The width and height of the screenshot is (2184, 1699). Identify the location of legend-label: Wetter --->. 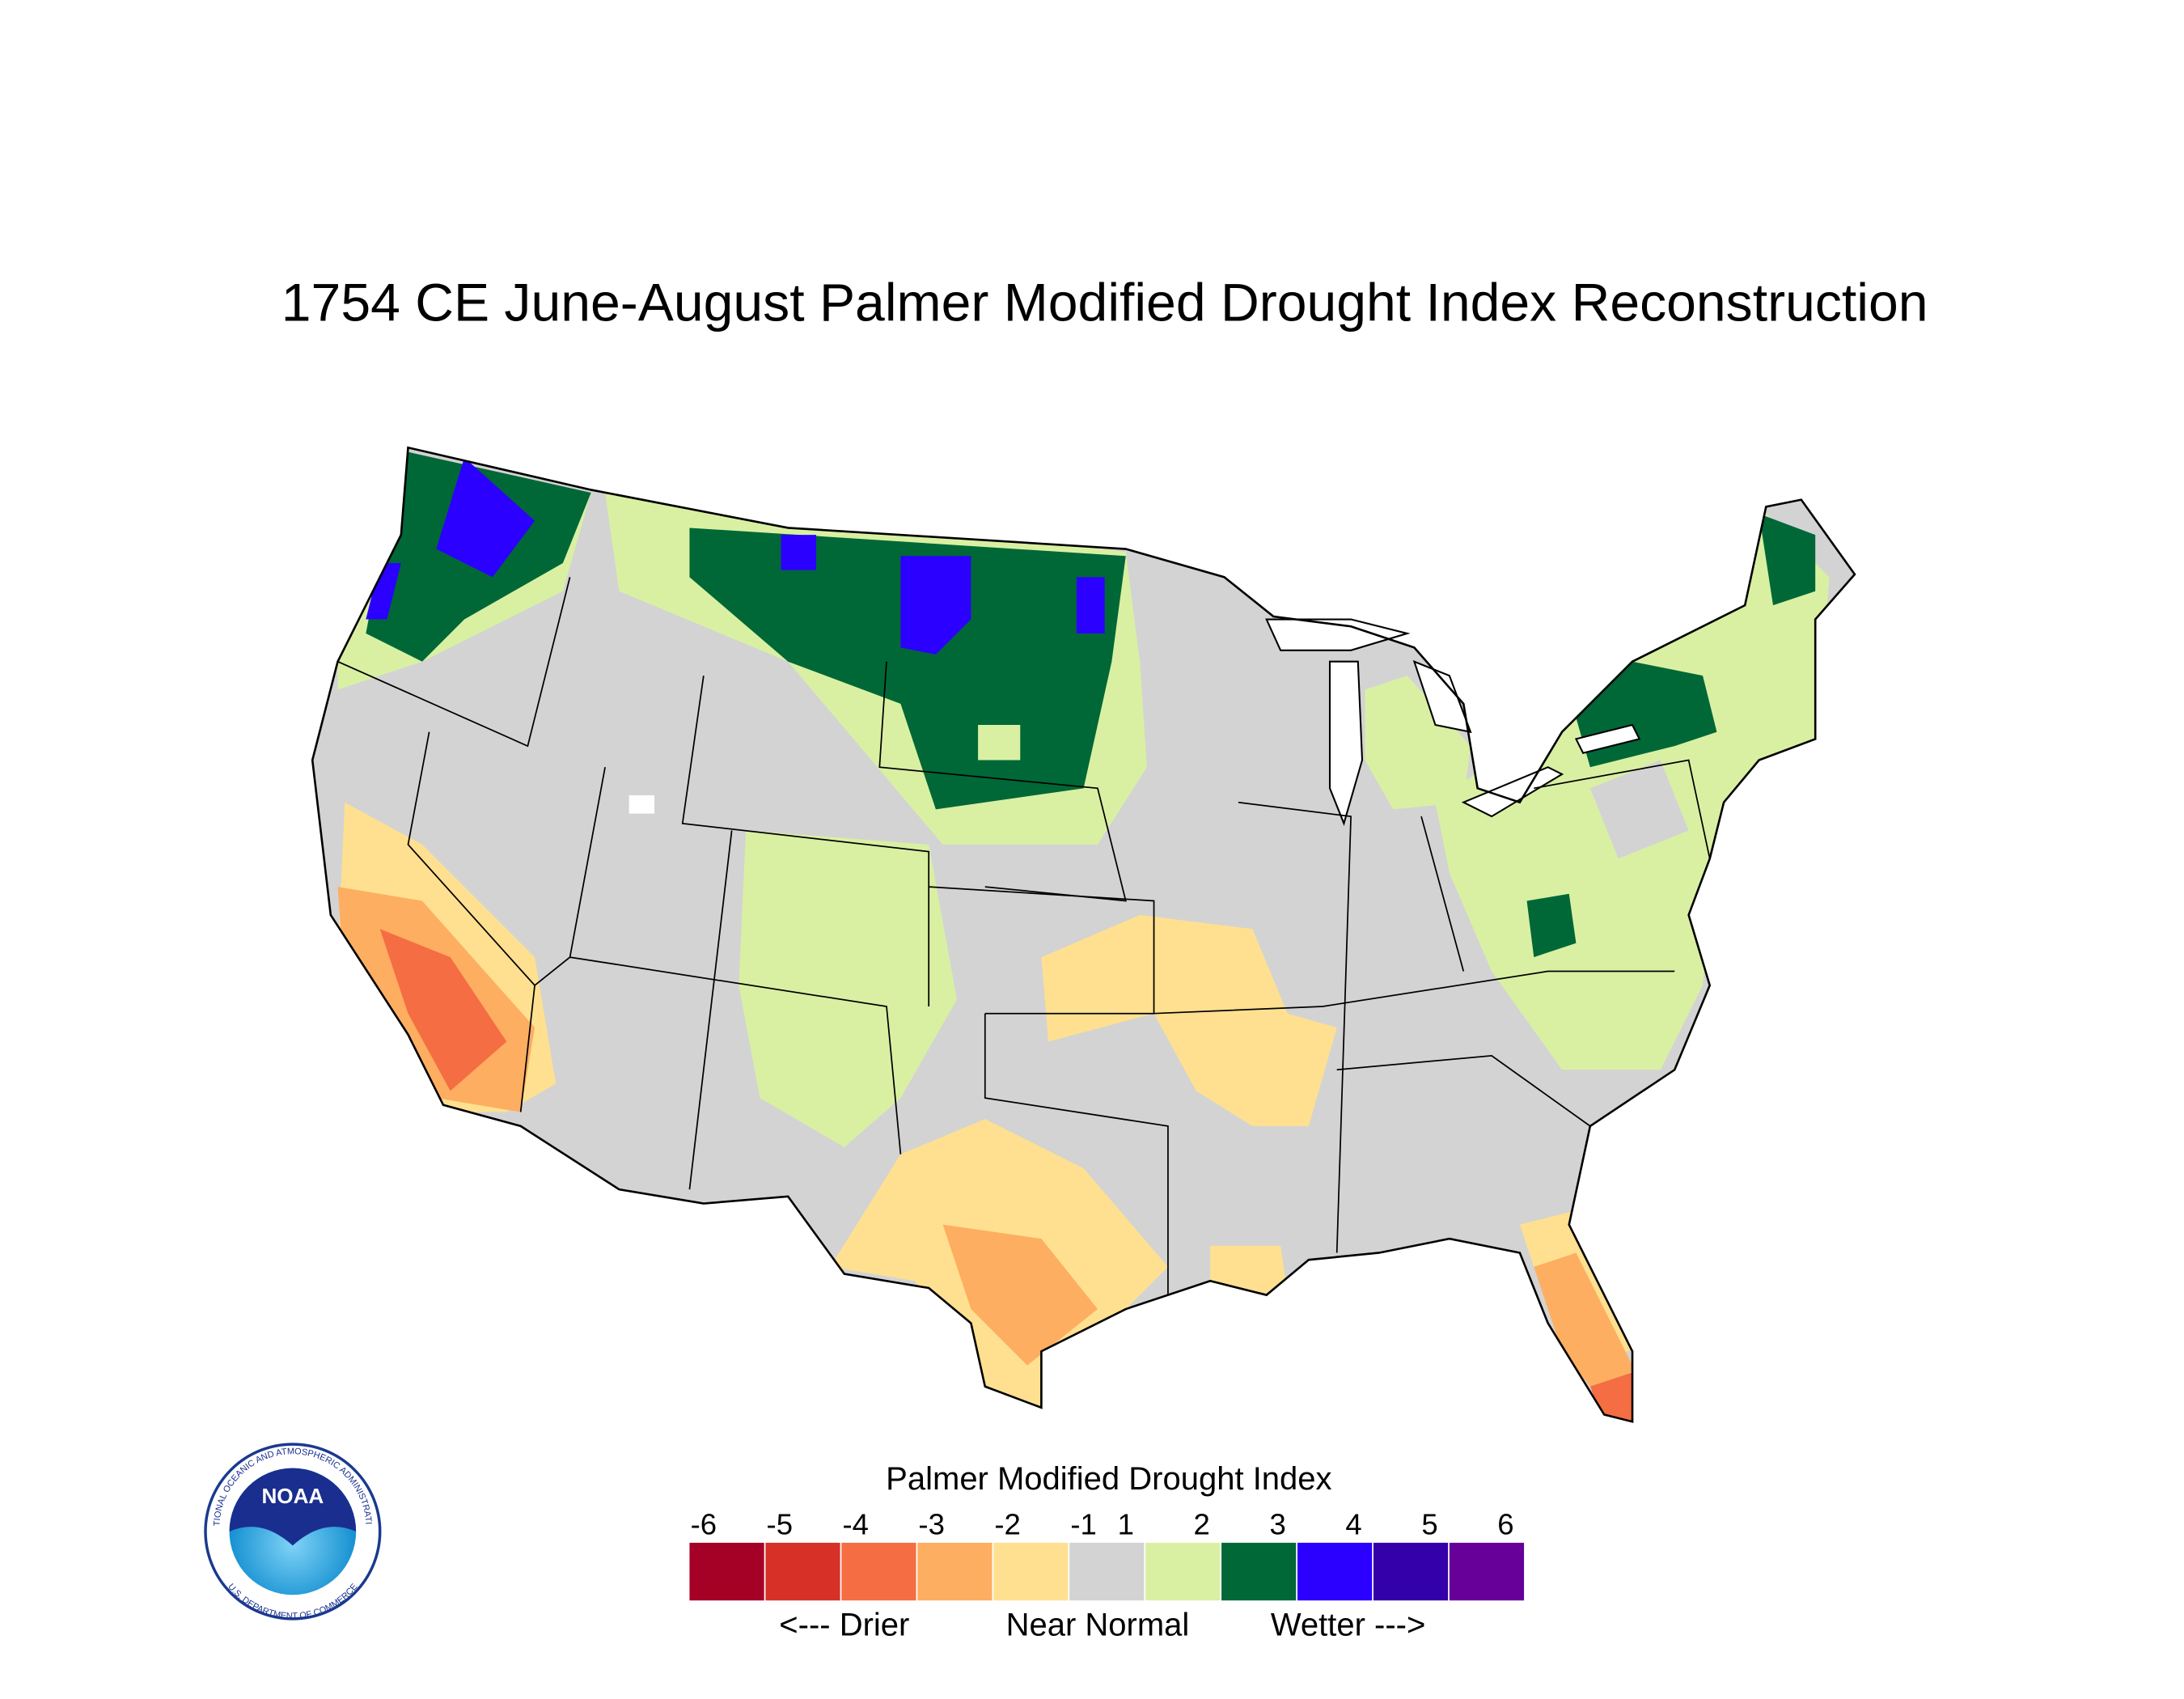
(1348, 1625).